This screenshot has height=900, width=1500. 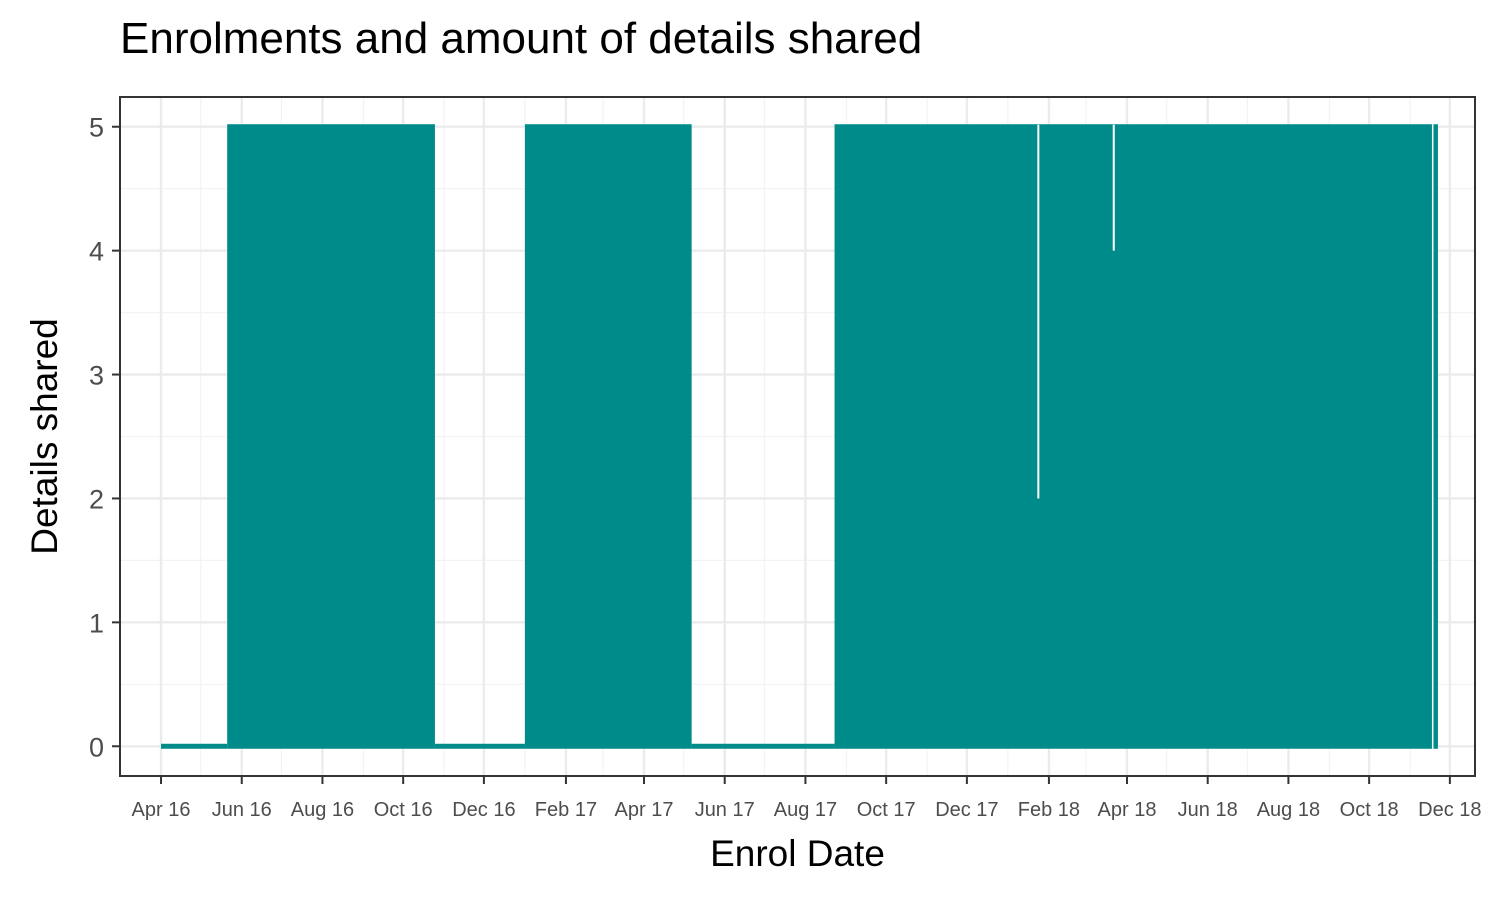 I want to click on x-tick-label-13: Jun 18, so click(x=1208, y=810).